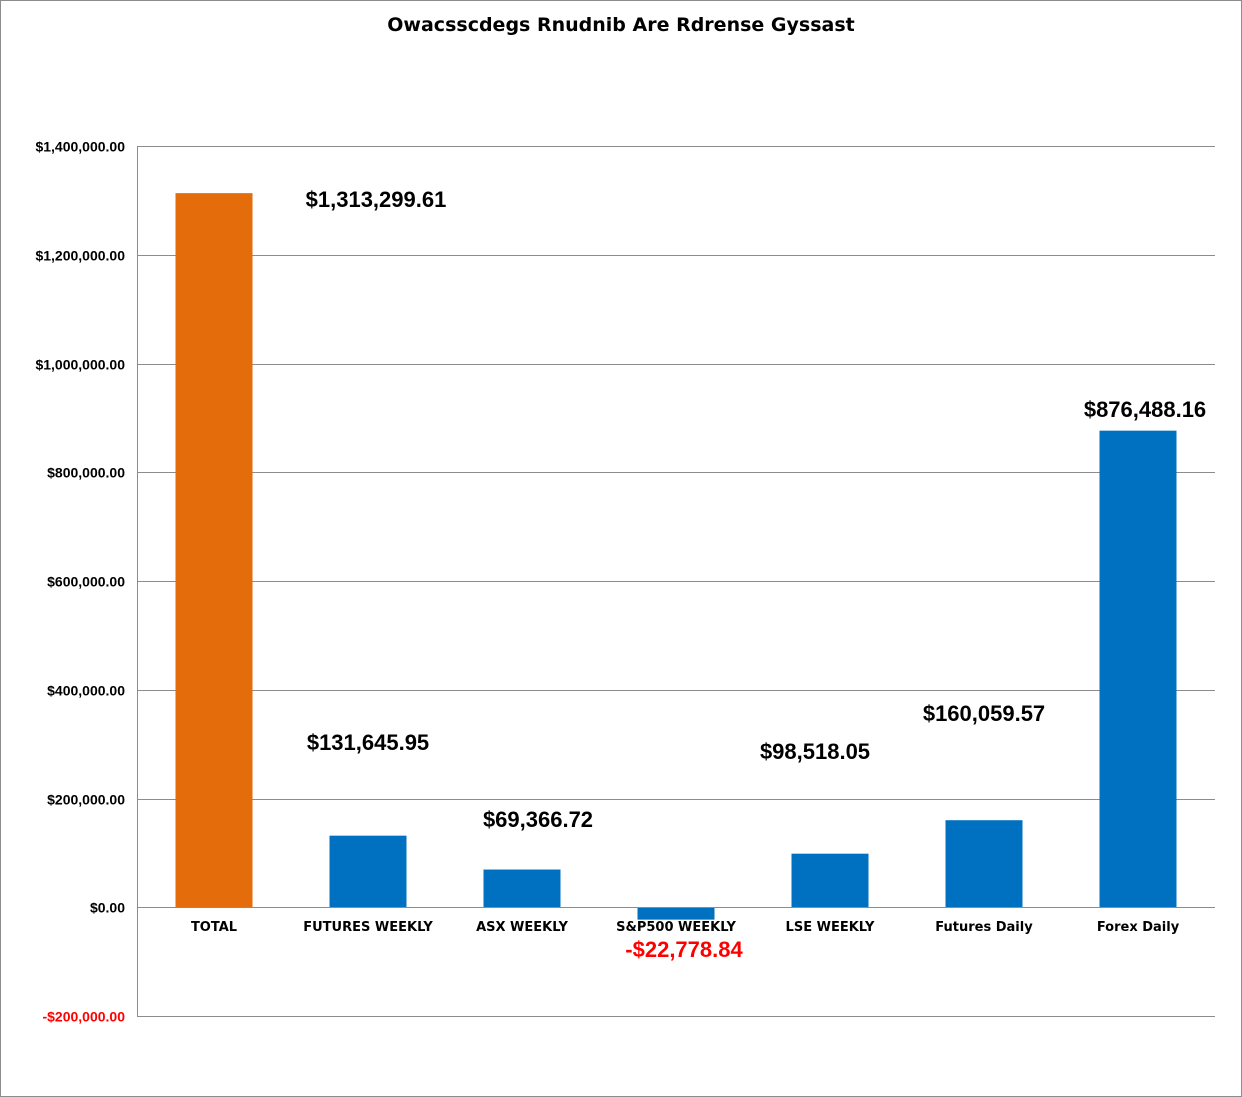  I want to click on y-tick-label: $0.00, so click(107, 908).